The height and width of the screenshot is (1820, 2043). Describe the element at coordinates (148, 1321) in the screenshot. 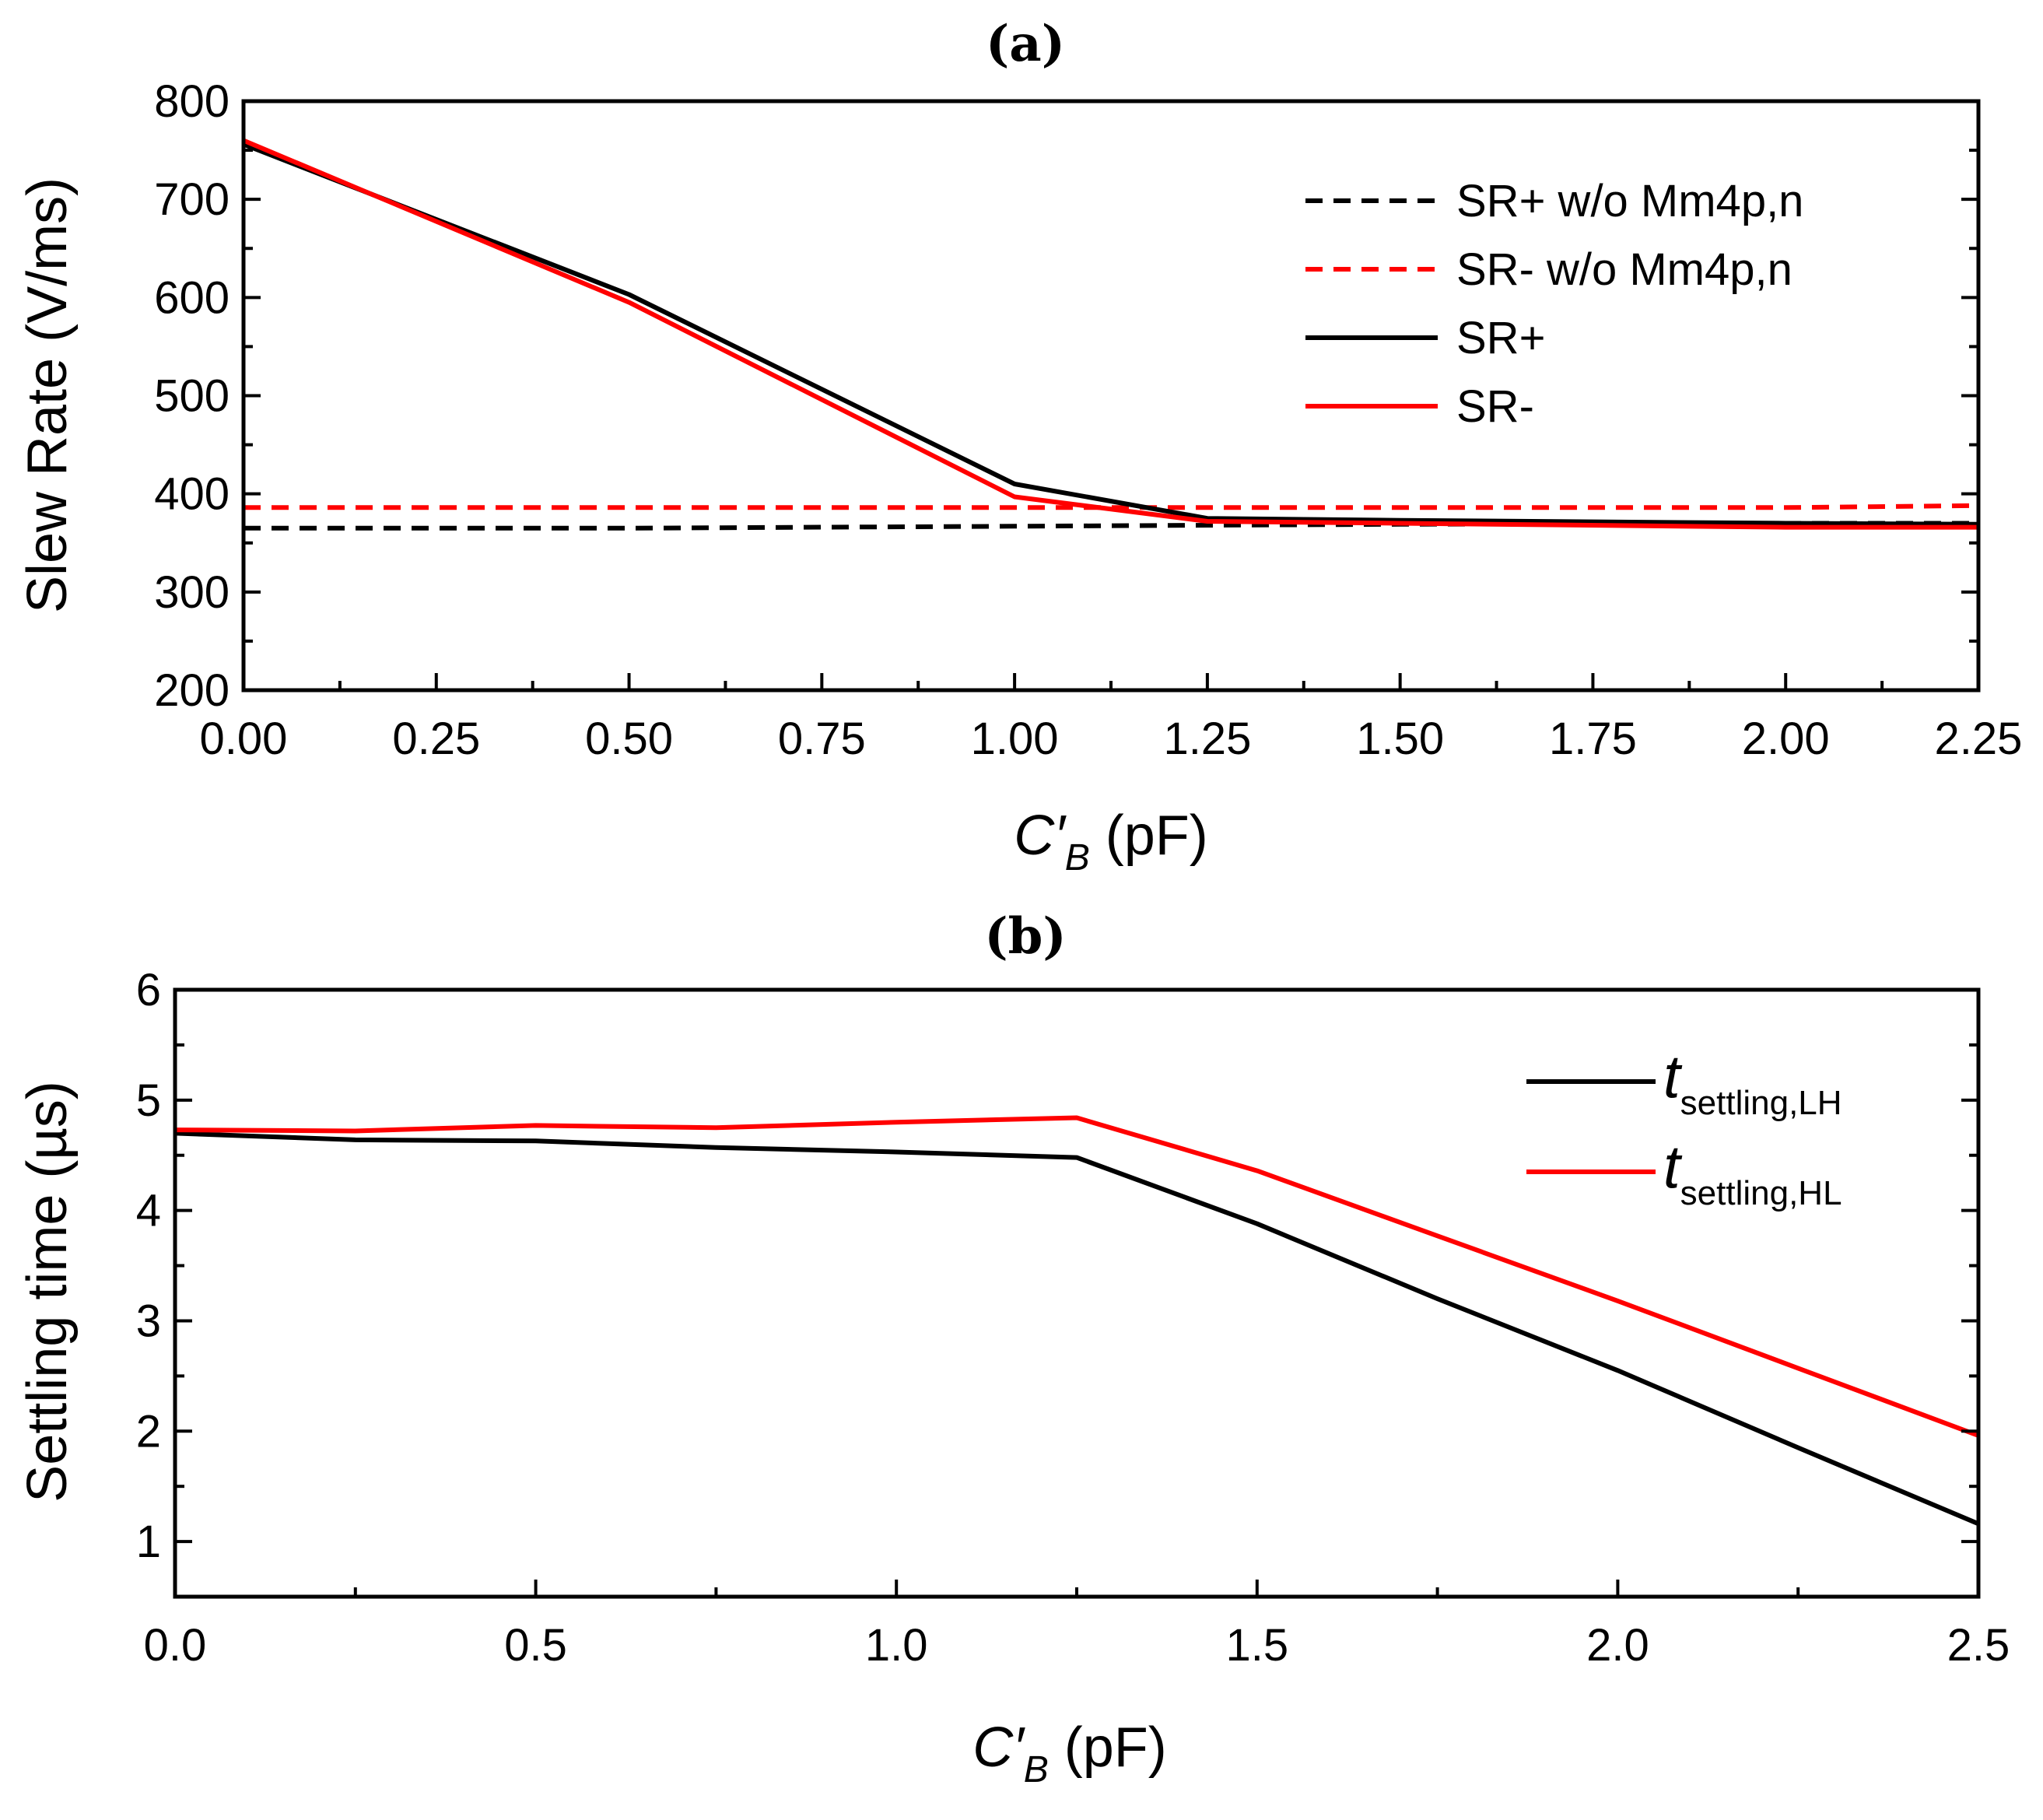

I see `panel-b-ytick-label-2: 3` at that location.